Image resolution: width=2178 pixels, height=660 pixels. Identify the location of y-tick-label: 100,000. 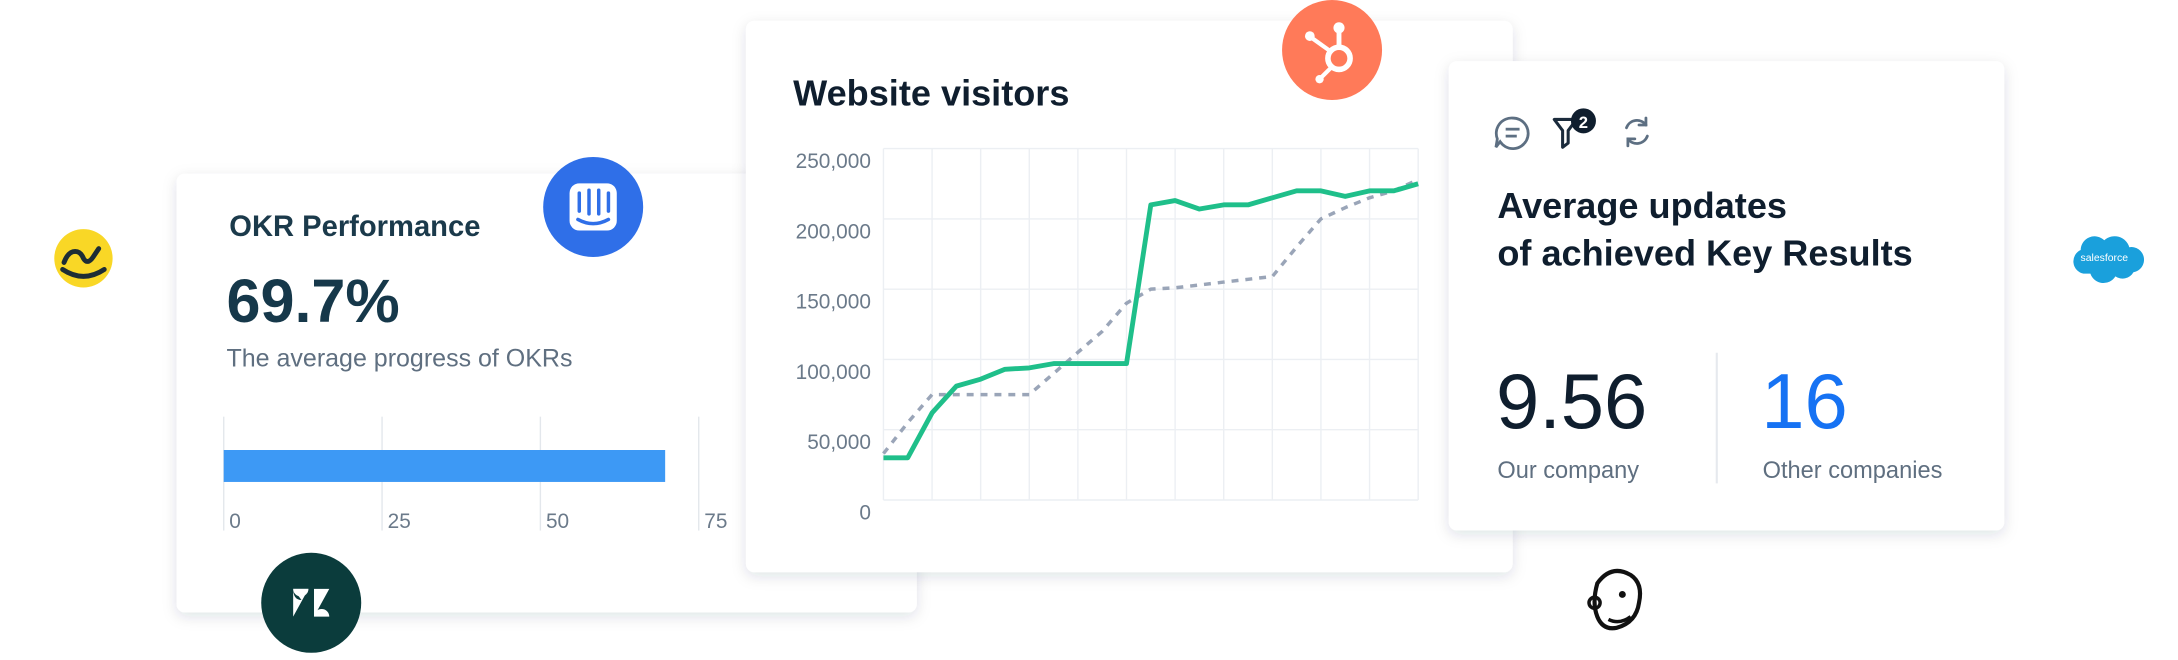
(833, 372).